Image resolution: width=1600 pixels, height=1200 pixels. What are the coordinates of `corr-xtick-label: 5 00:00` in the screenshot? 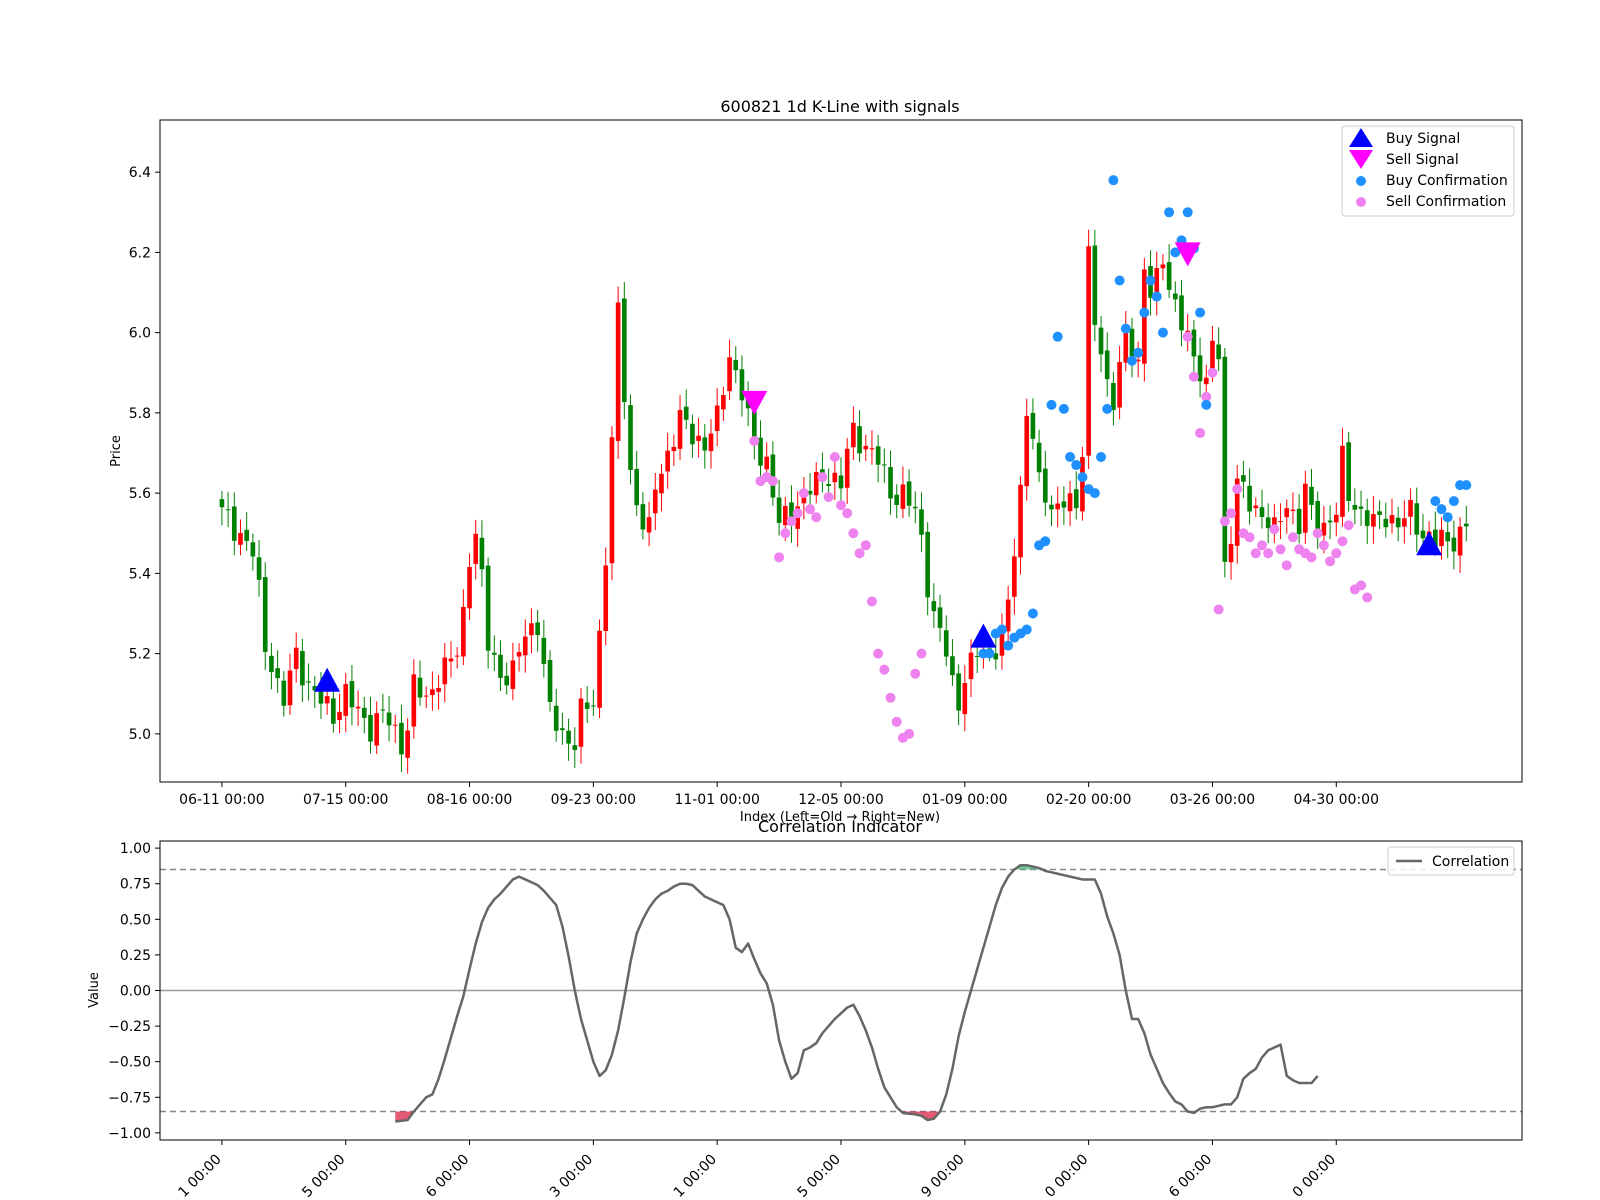 It's located at (819, 1176).